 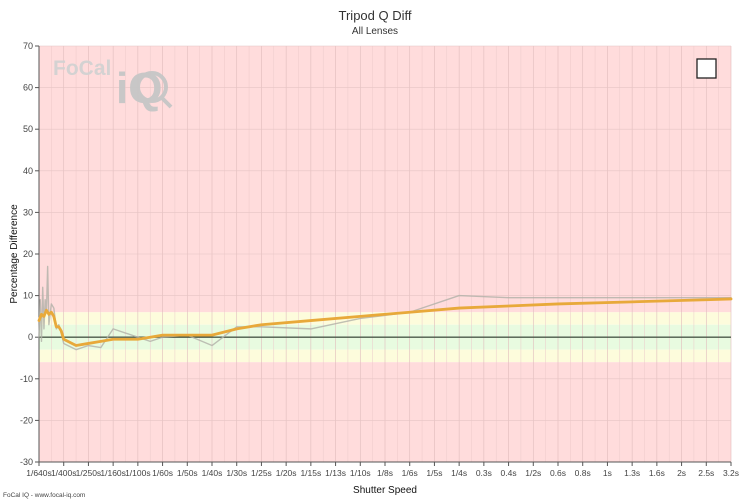 What do you see at coordinates (335, 473) in the screenshot?
I see `x-tick-label: 1/13s` at bounding box center [335, 473].